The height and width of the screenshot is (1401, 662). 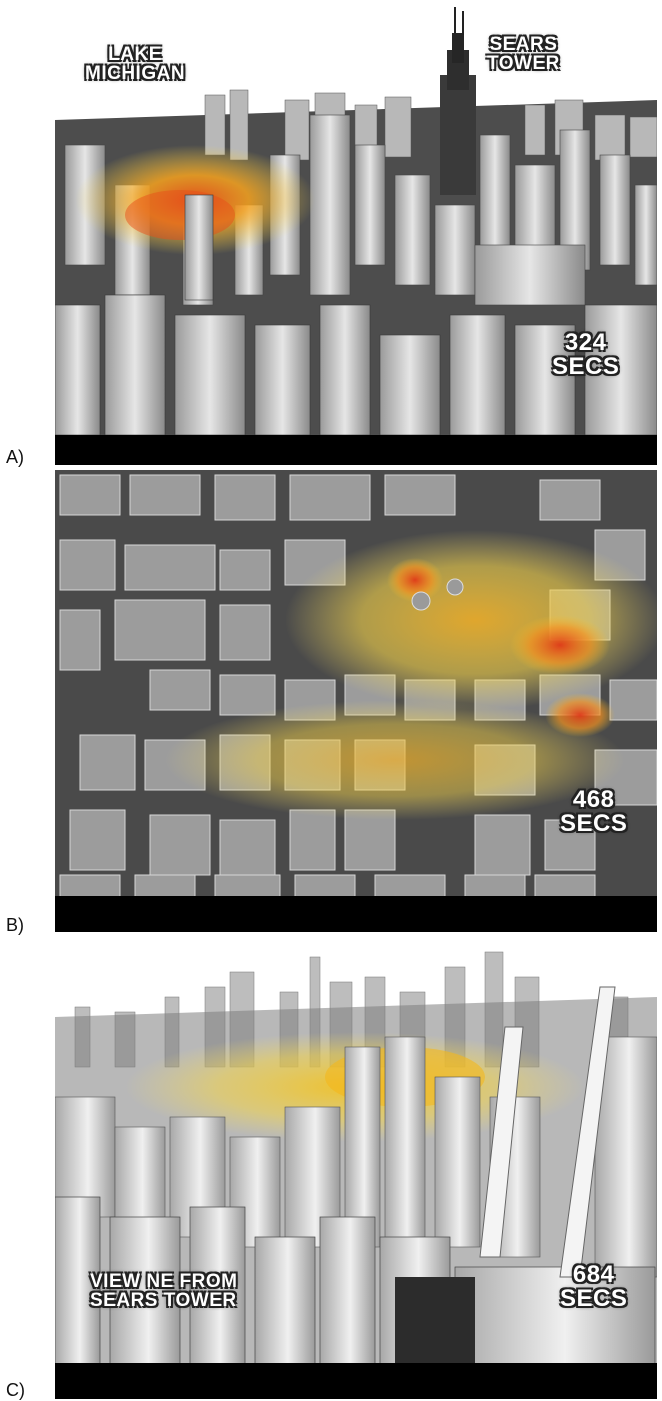 I want to click on sears-tower-antennas, so click(x=547, y=1132).